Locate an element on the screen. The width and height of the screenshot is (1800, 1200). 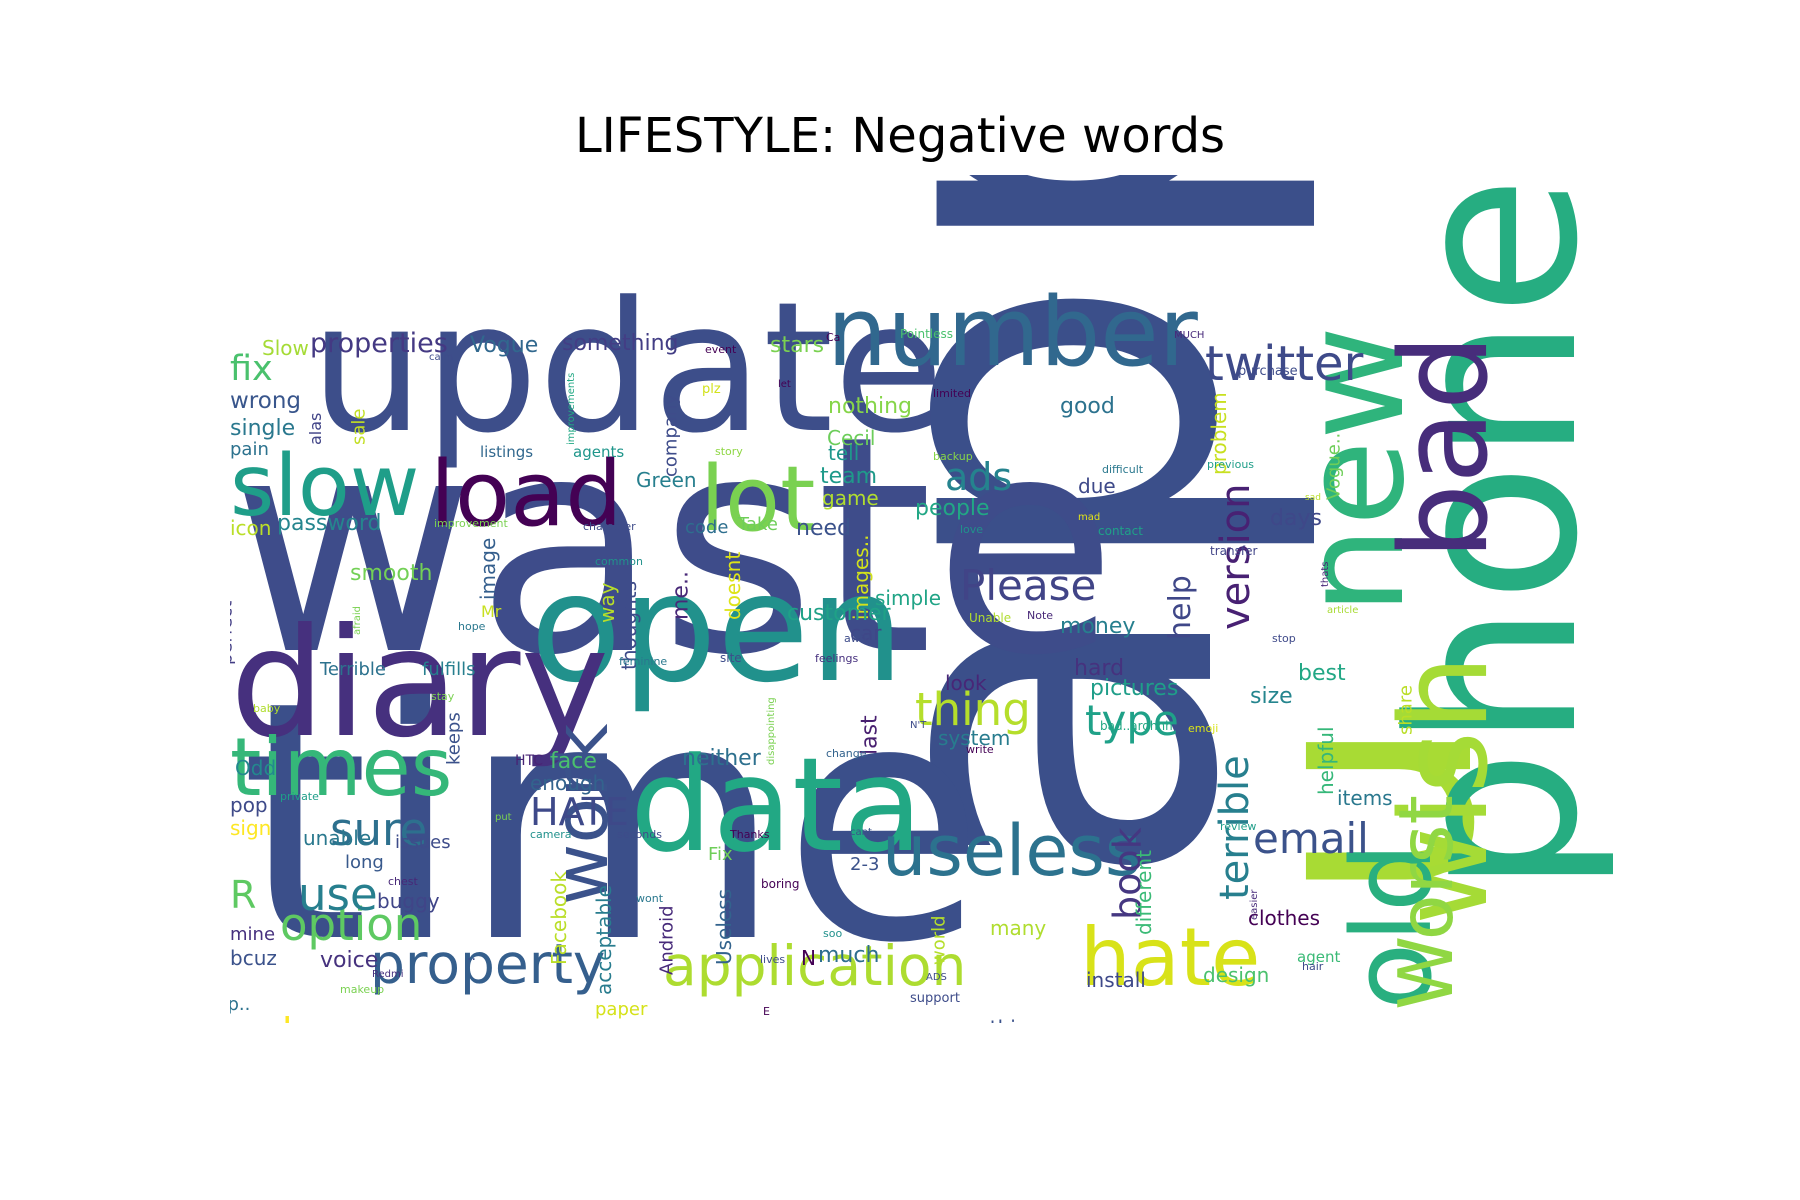
word-cloud-word: sad is located at coordinates (1313, 498).